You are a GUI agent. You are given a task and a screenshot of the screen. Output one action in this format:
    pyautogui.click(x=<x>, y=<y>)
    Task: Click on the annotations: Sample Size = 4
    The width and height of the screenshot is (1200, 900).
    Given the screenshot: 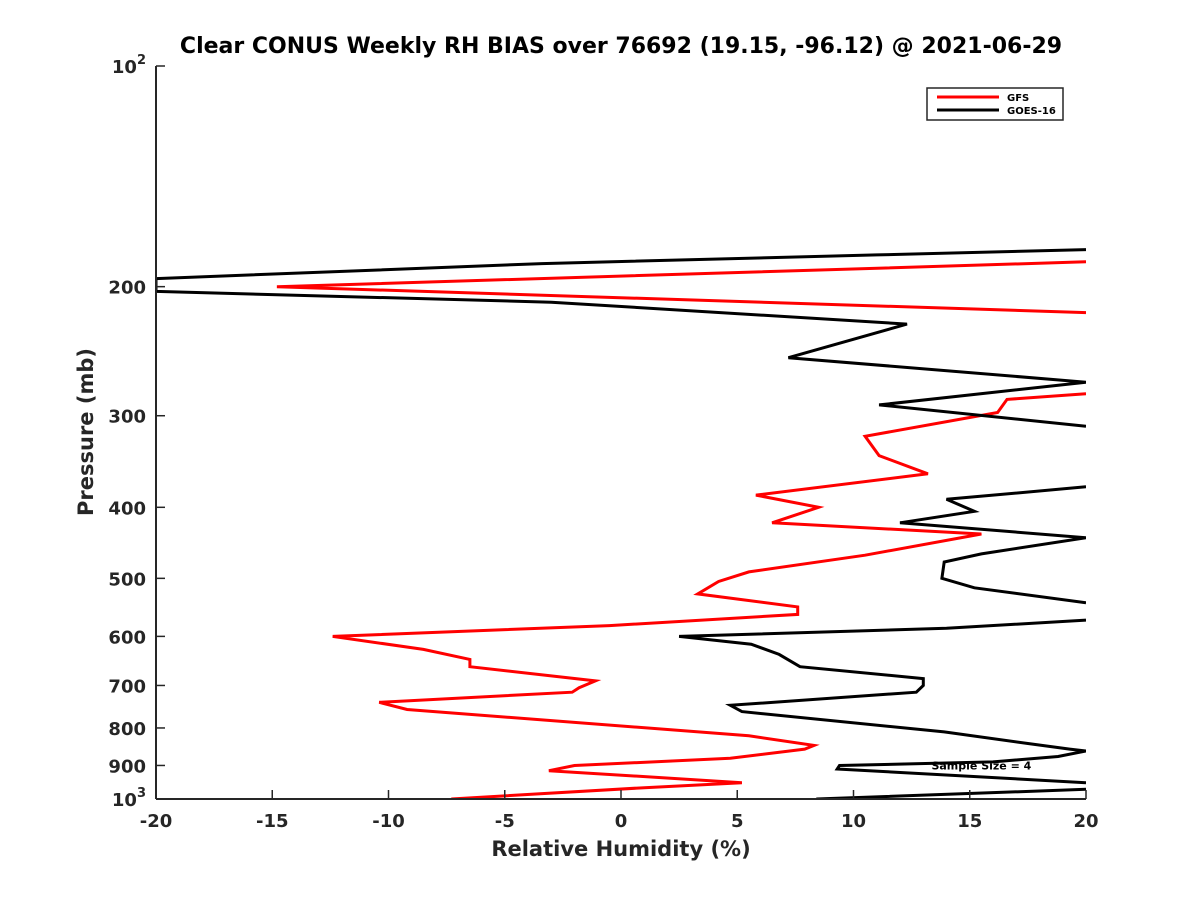 What is the action you would take?
    pyautogui.click(x=981, y=765)
    